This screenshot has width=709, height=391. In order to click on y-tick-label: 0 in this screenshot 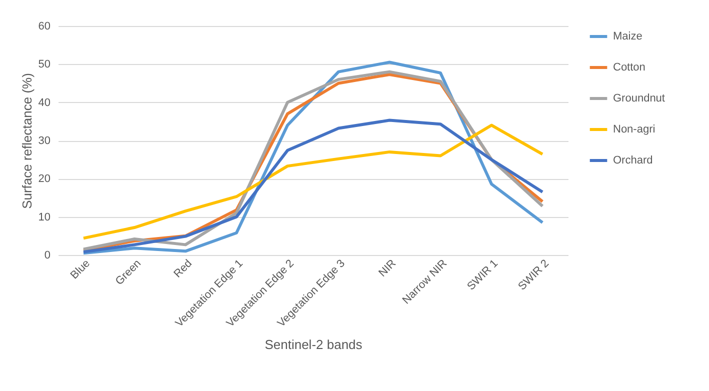, I will do `click(47, 256)`.